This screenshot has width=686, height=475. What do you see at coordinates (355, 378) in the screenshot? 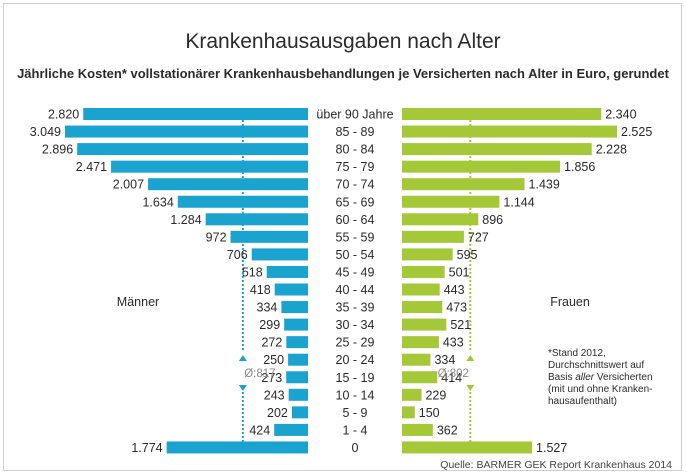
I see `age-category-label: 15 - 19` at bounding box center [355, 378].